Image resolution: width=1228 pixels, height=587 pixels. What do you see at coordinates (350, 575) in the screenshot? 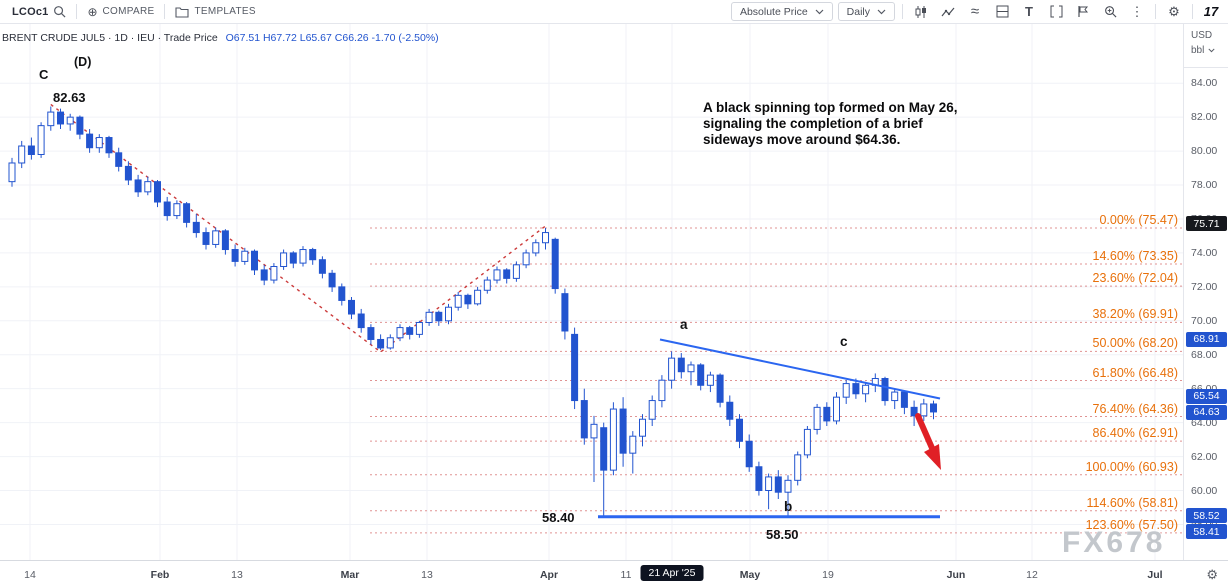
I see `time-tick-label: Mar` at bounding box center [350, 575].